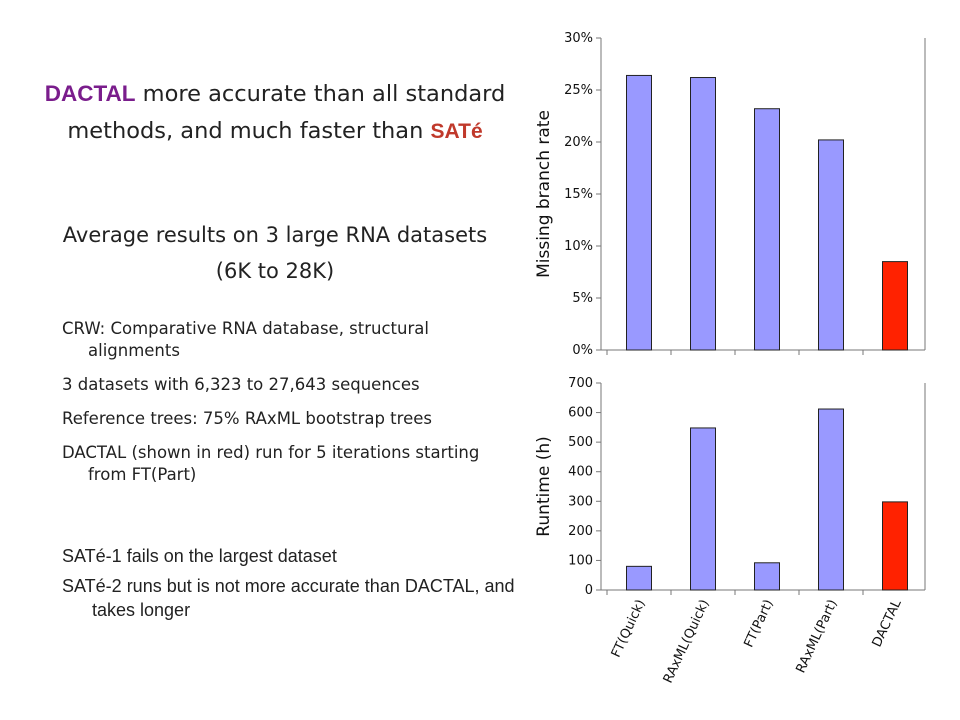 This screenshot has width=960, height=720. What do you see at coordinates (578, 194) in the screenshot?
I see `y-tick-label: 15%` at bounding box center [578, 194].